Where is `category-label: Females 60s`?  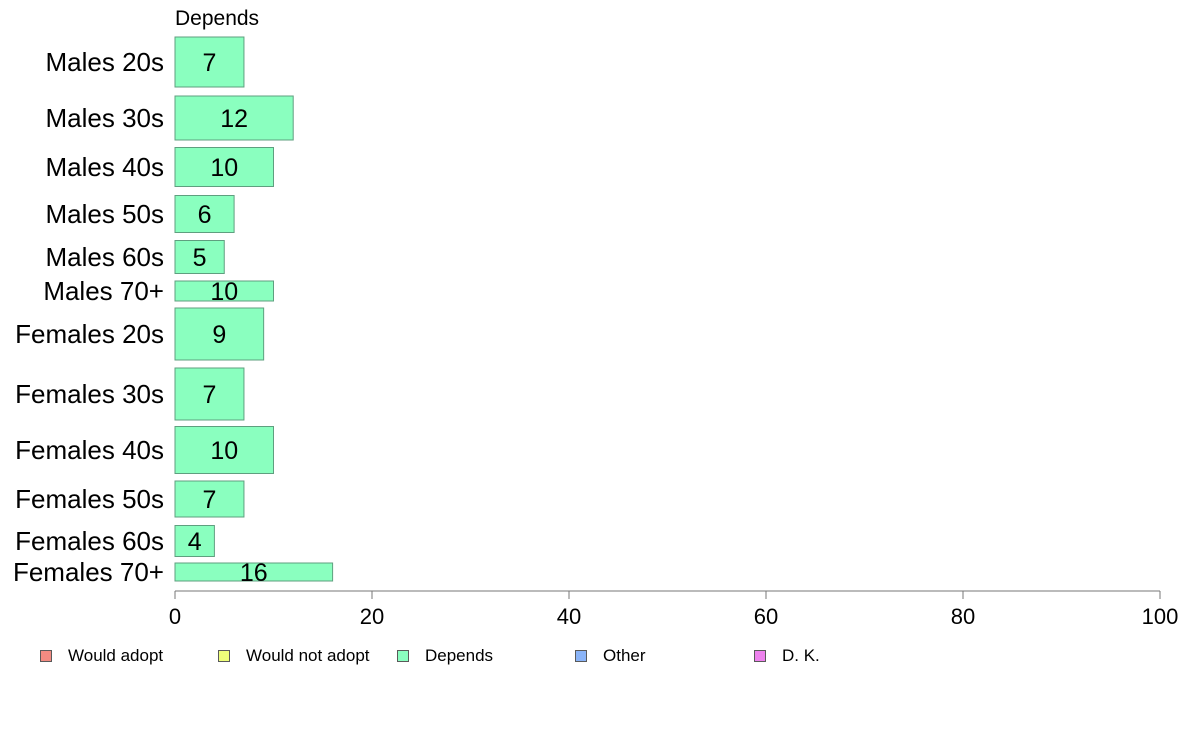 category-label: Females 60s is located at coordinates (89, 541).